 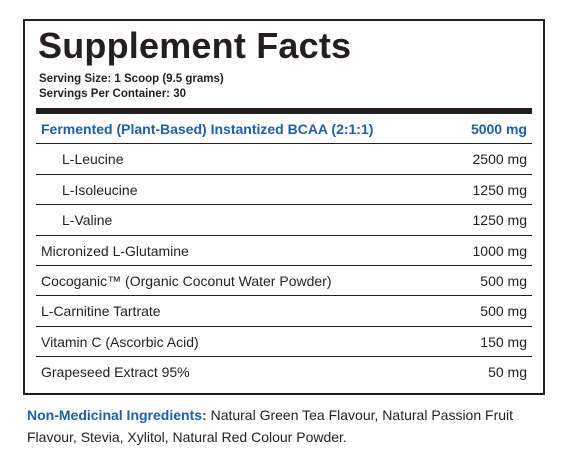 I want to click on sub-ingredient-row: L-Valine 1250 mg, so click(x=284, y=220).